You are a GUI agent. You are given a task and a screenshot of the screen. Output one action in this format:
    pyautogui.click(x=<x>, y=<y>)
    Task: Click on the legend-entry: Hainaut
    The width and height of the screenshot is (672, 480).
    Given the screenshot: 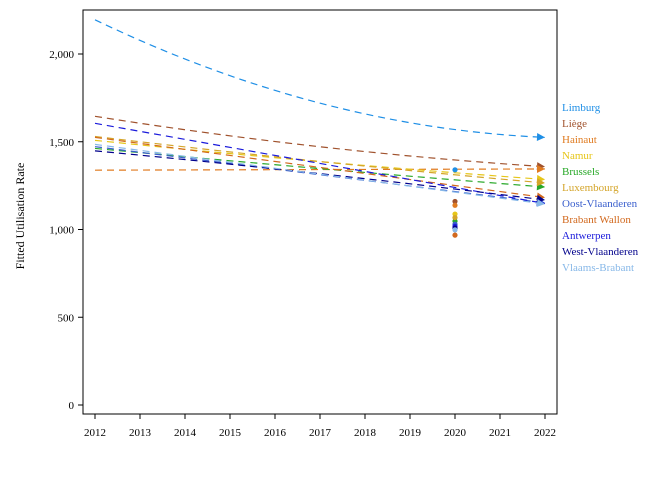 What is the action you would take?
    pyautogui.click(x=579, y=140)
    